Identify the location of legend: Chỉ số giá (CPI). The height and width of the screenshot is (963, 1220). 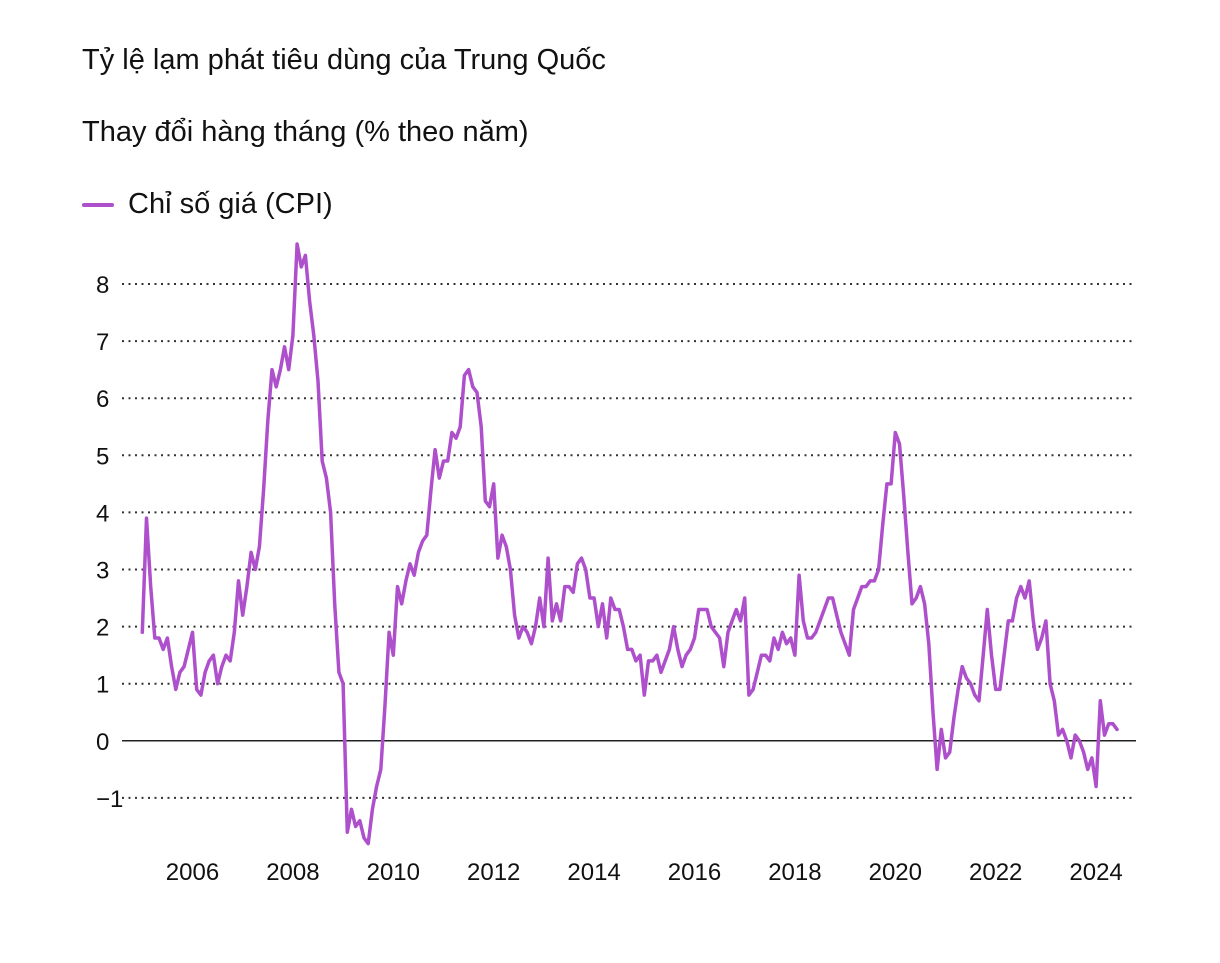
(207, 204).